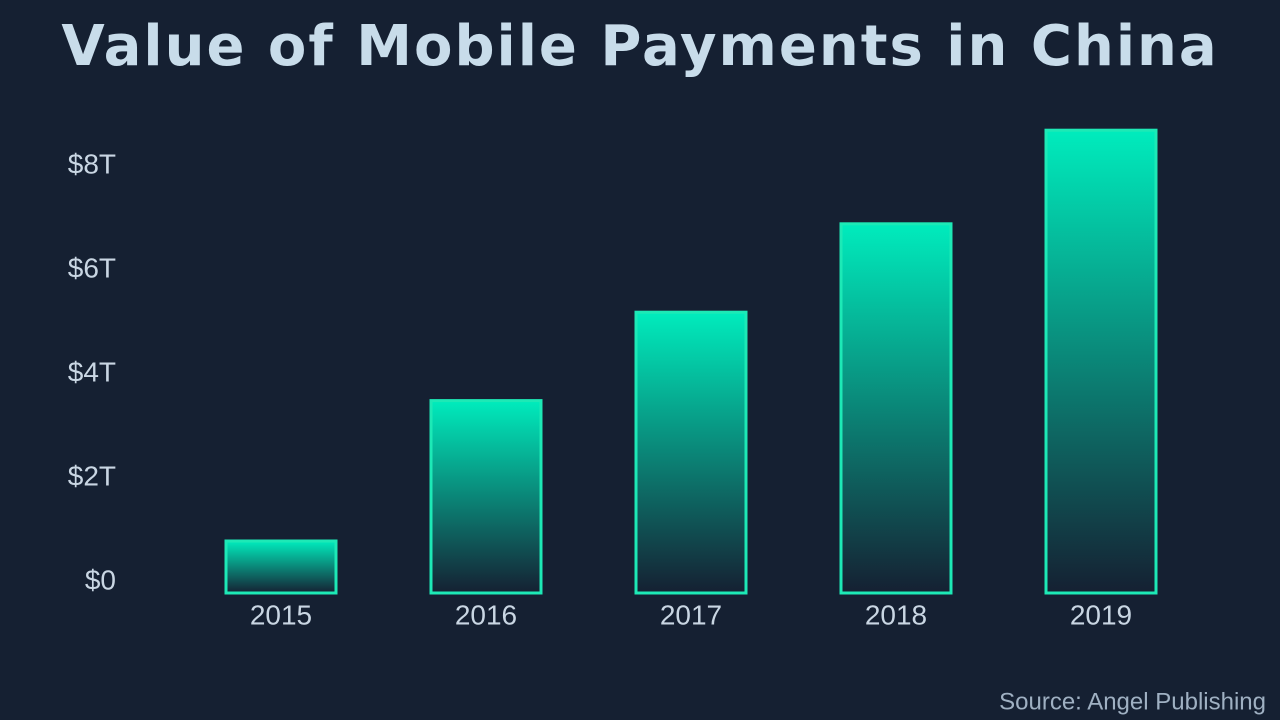 This screenshot has height=720, width=1280. What do you see at coordinates (92, 163) in the screenshot?
I see `y-tick-label: $8T` at bounding box center [92, 163].